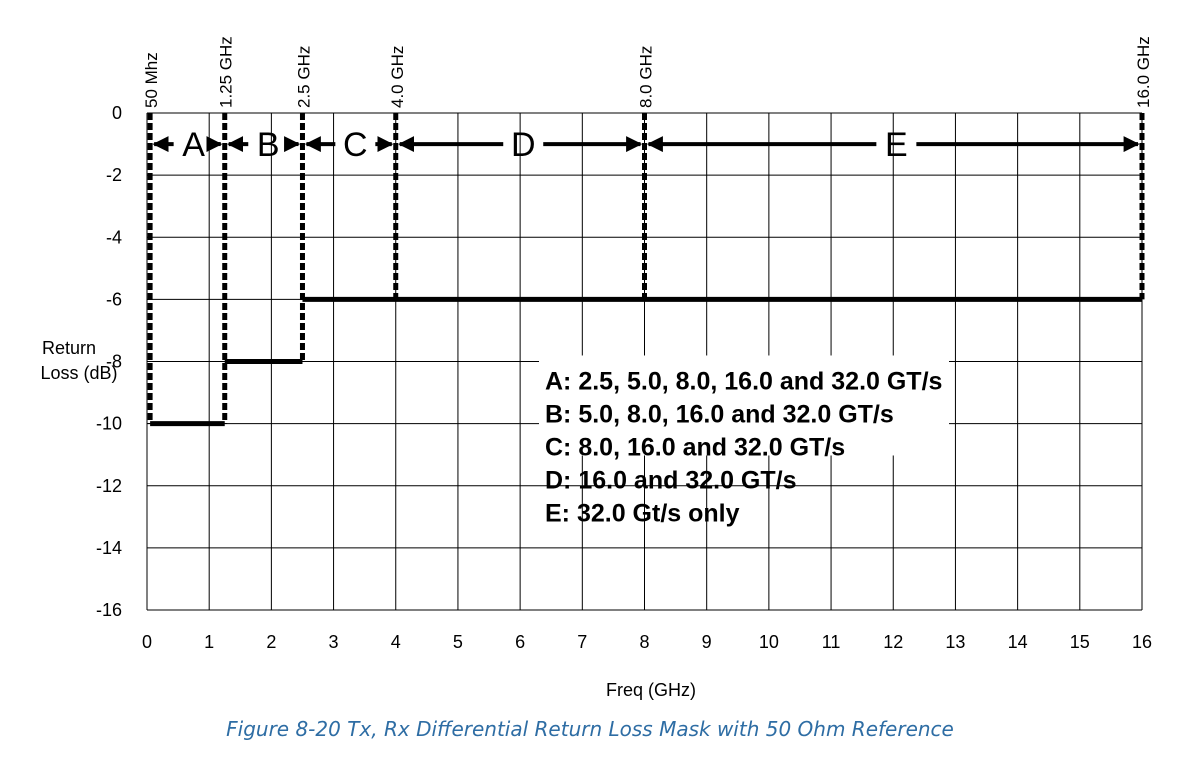 The width and height of the screenshot is (1192, 763). I want to click on y-tick-label: -10, so click(109, 424).